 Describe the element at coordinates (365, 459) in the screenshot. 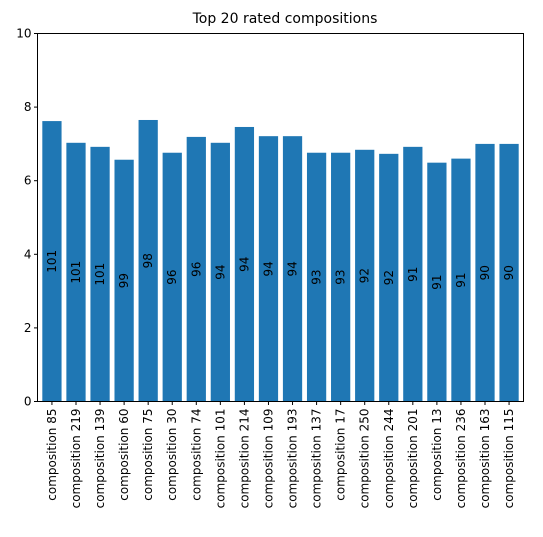

I see `x-tick-label: composition 250` at that location.